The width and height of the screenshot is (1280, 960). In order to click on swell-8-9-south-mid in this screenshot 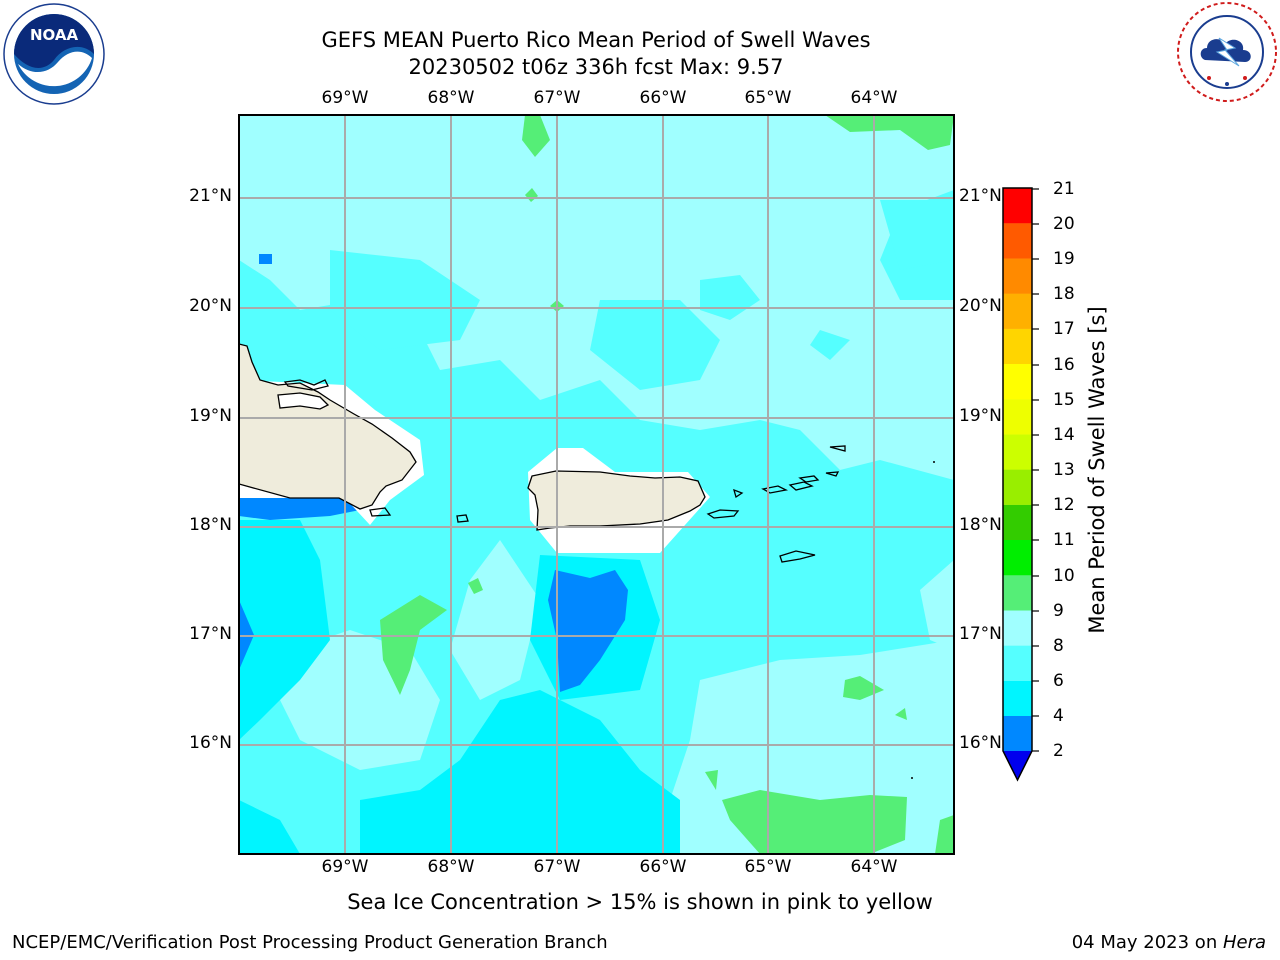, I will do `click(495, 620)`.